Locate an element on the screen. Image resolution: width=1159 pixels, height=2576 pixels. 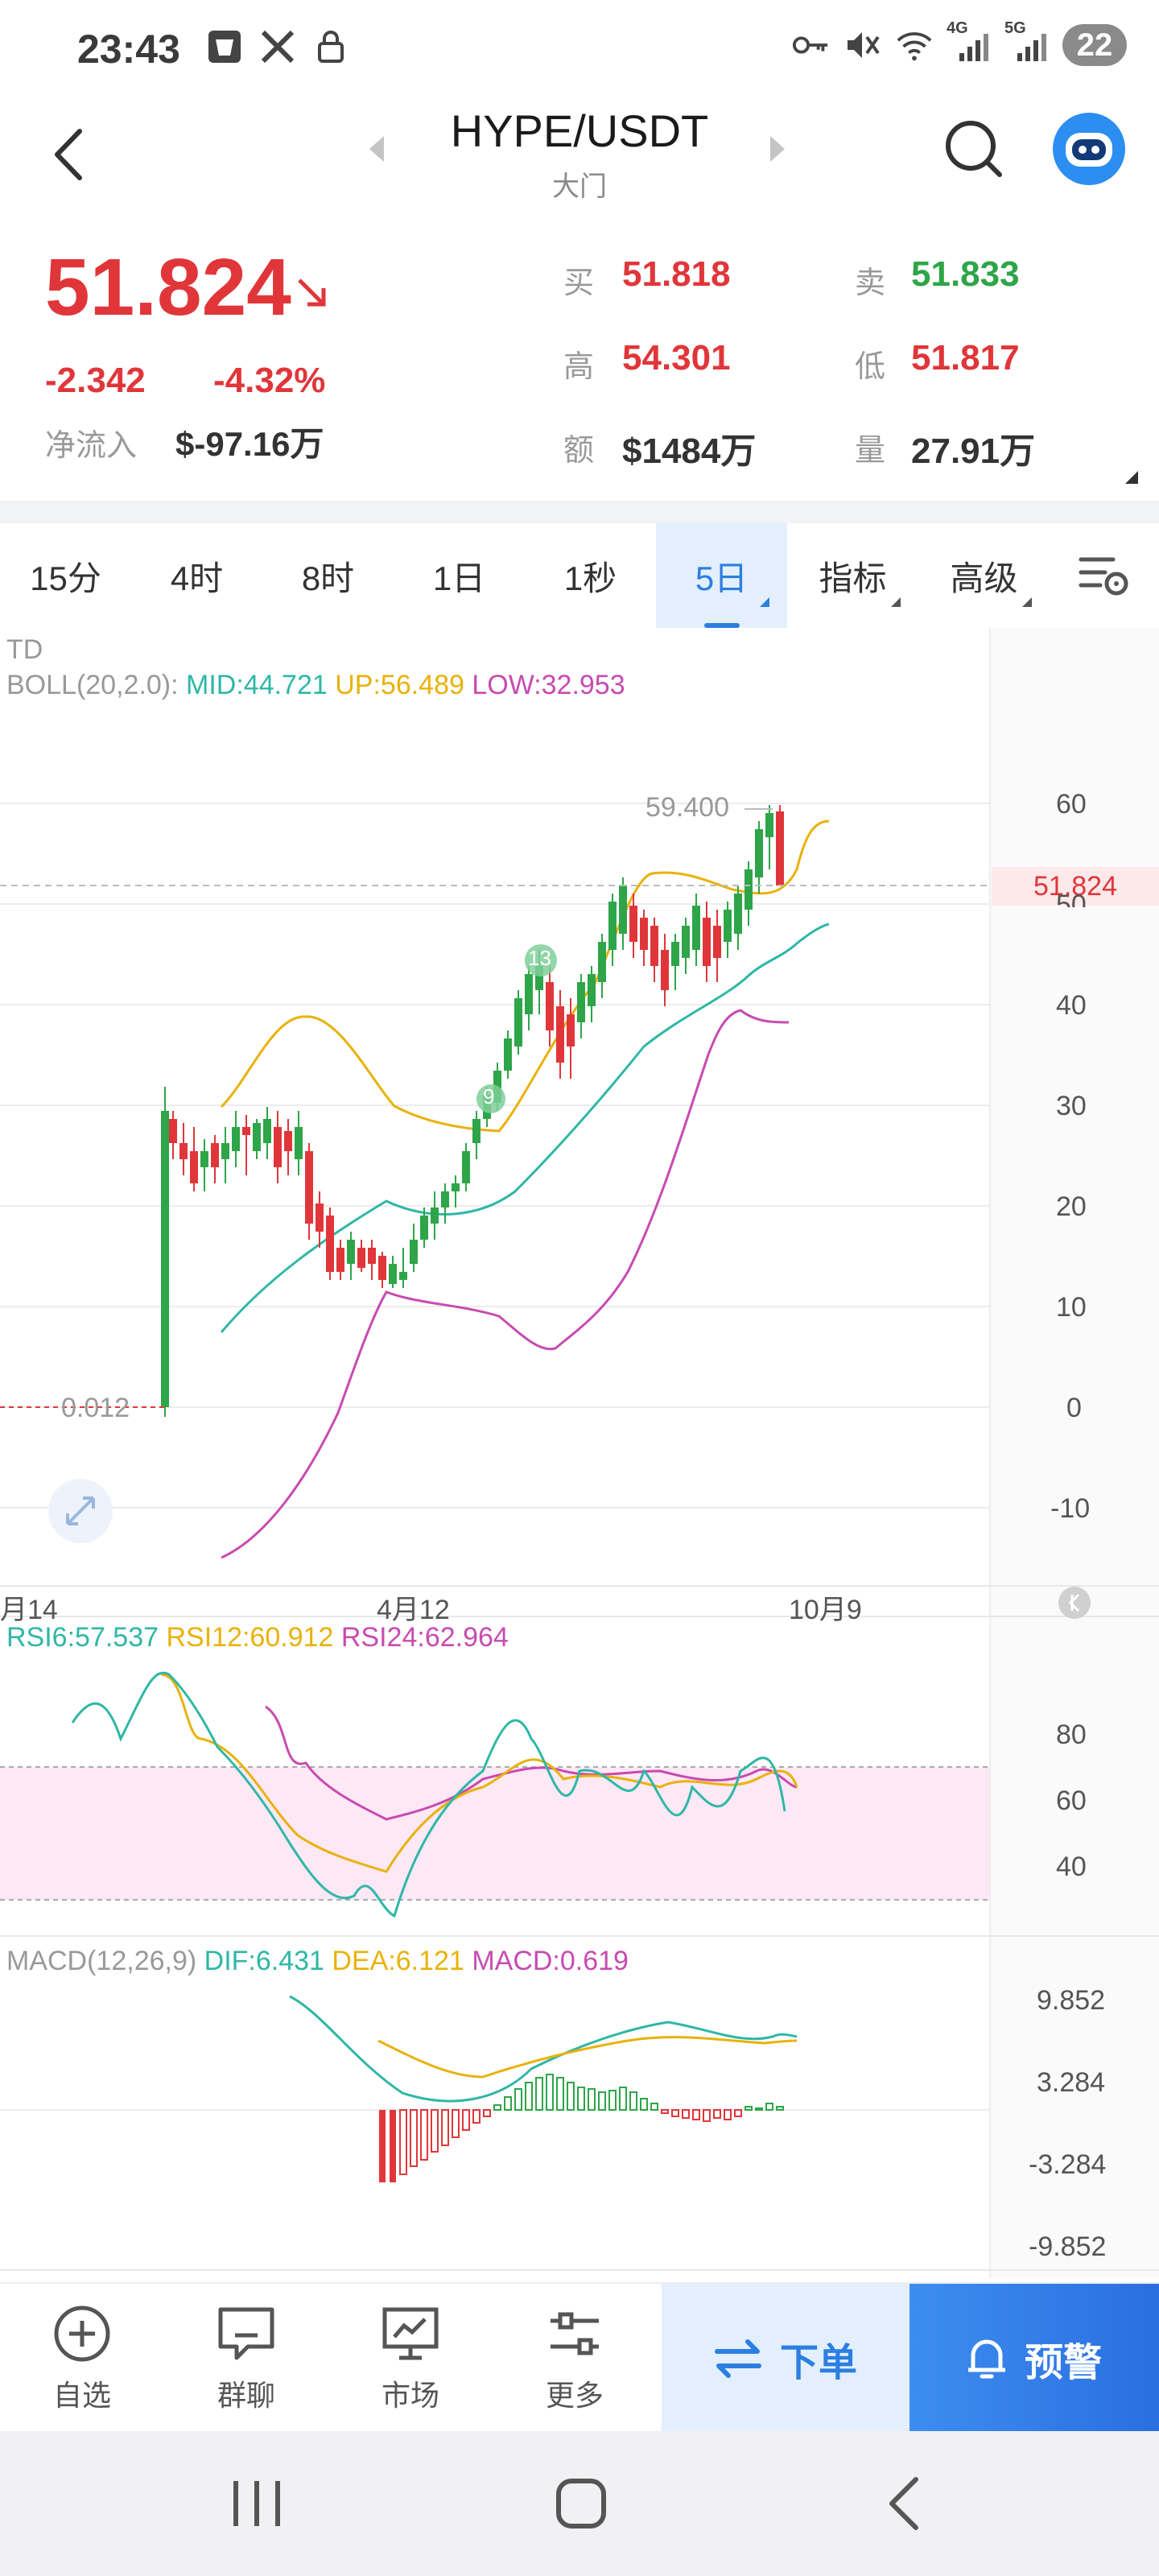
interval-tabs: 15分 4时 8时 1日 1秒 5日 指标 高级 is located at coordinates (579, 575).